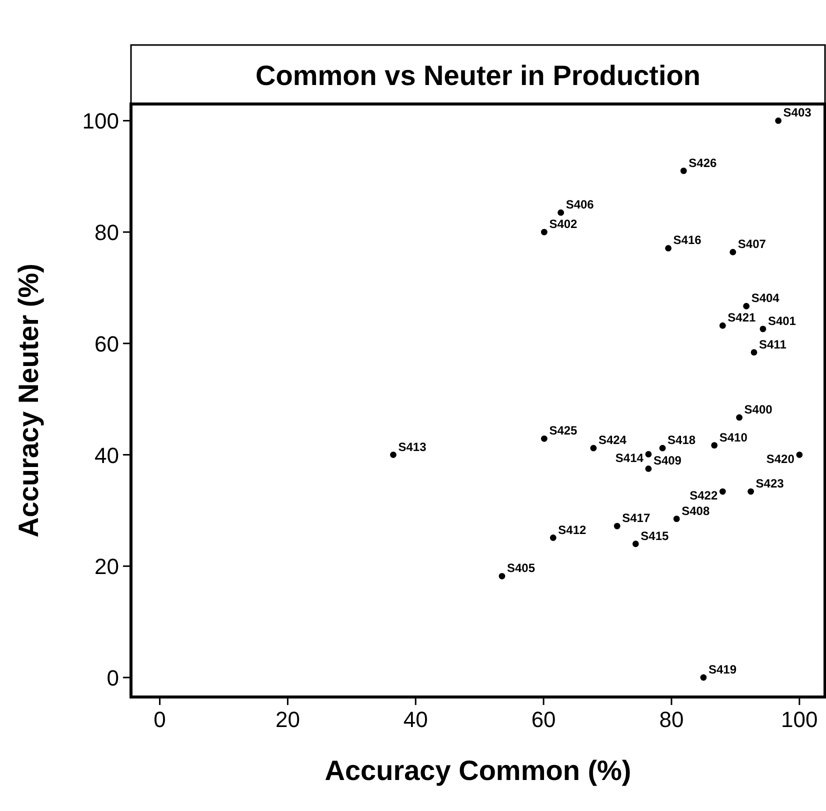  What do you see at coordinates (752, 244) in the screenshot?
I see `annotation: S407` at bounding box center [752, 244].